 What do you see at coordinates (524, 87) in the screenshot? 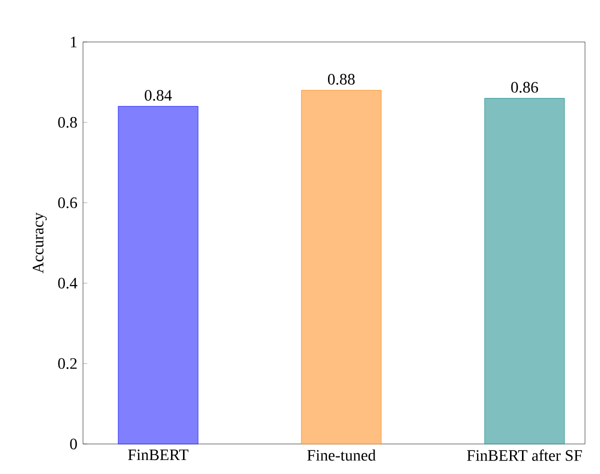
I see `data-label: 0.86` at bounding box center [524, 87].